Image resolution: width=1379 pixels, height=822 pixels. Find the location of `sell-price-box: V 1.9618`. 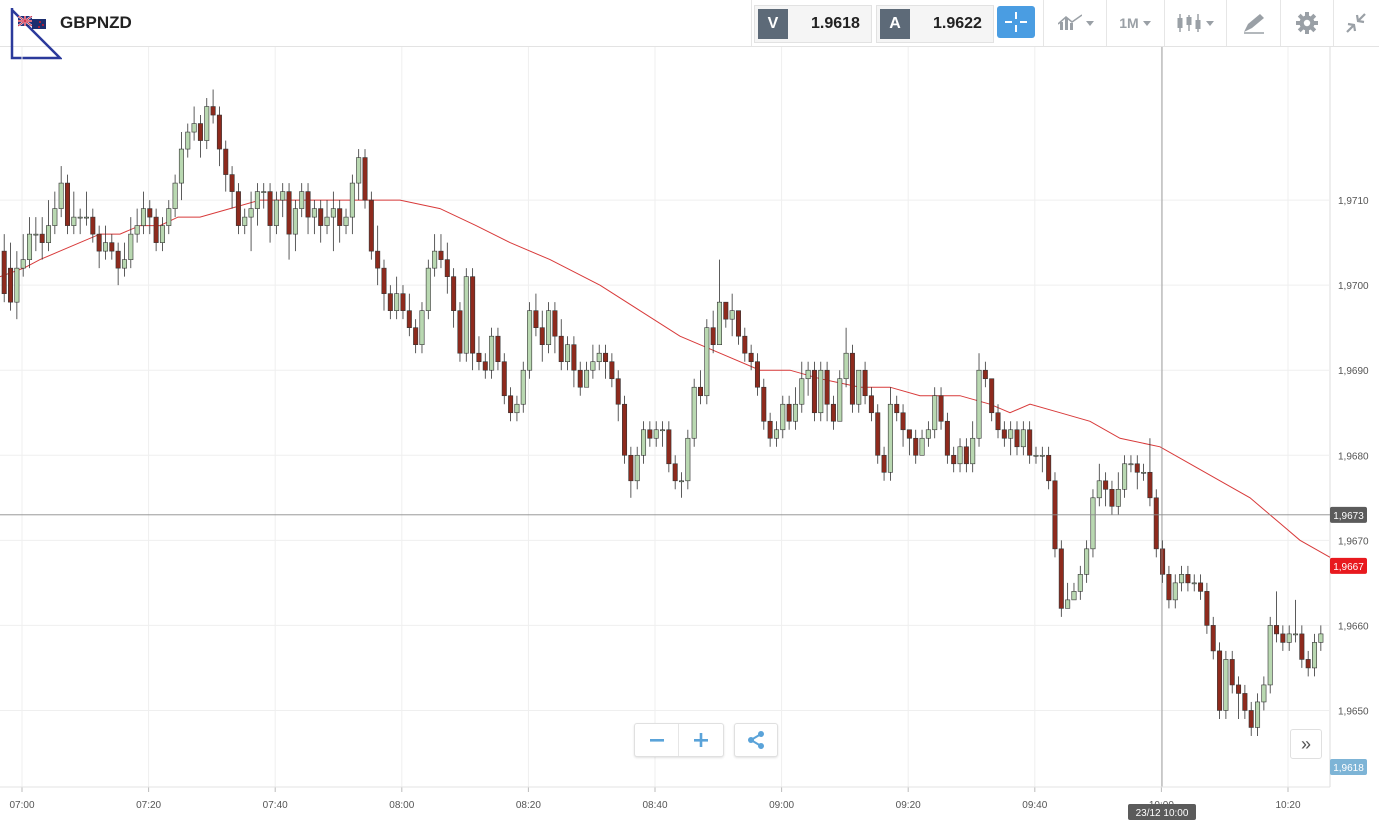

sell-price-box: V 1.9618 is located at coordinates (813, 24).